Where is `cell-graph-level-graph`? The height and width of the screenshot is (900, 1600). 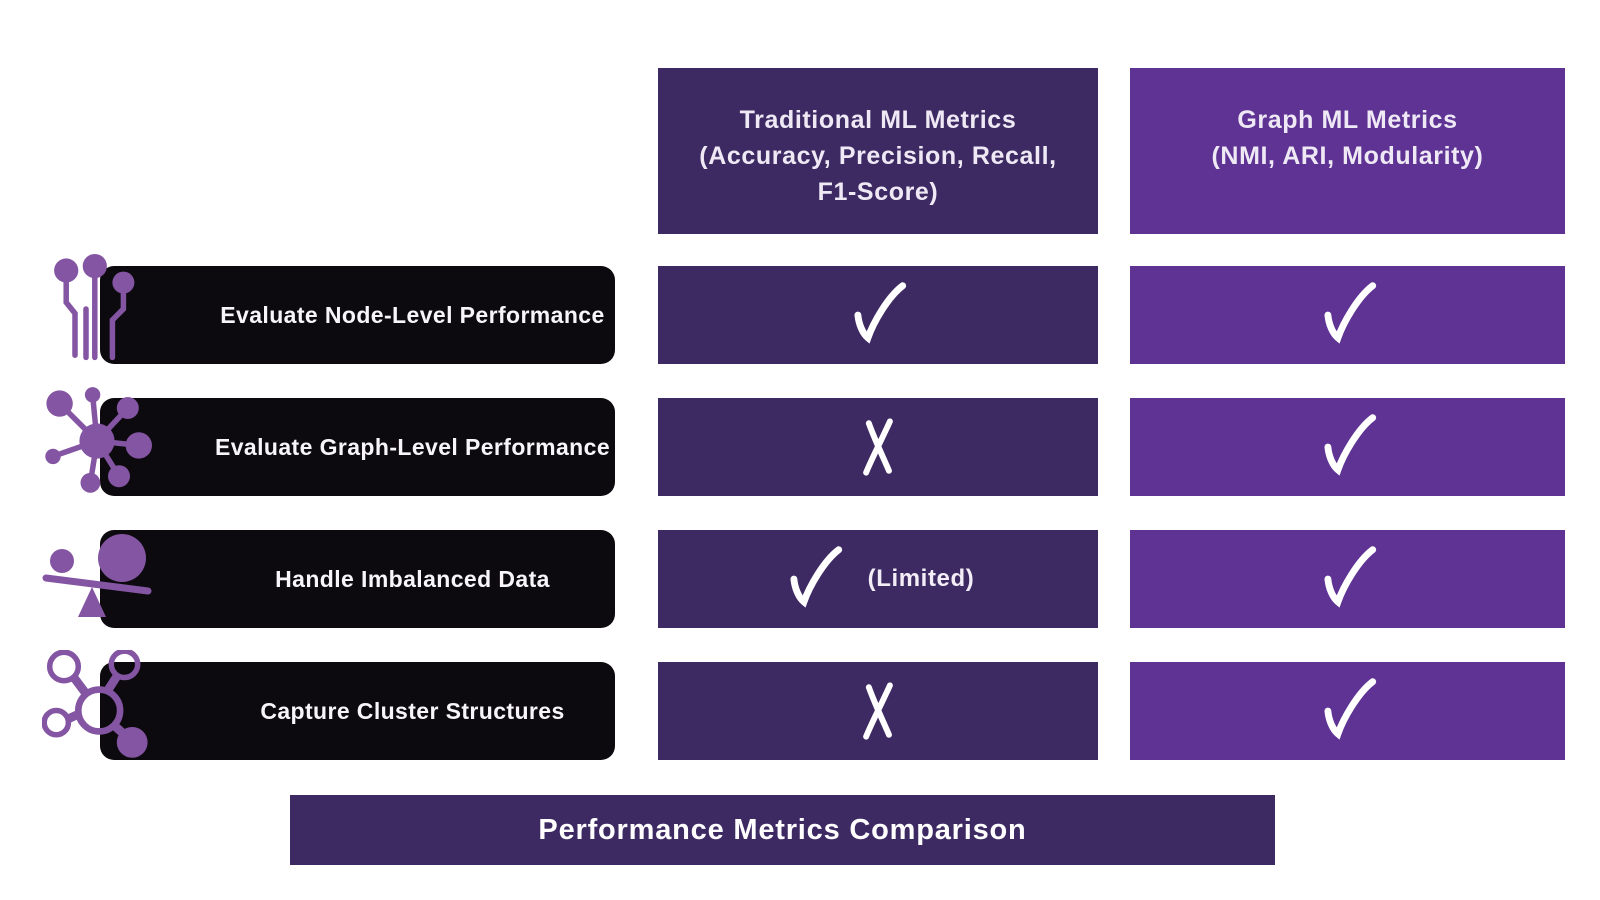
cell-graph-level-graph is located at coordinates (1347, 447).